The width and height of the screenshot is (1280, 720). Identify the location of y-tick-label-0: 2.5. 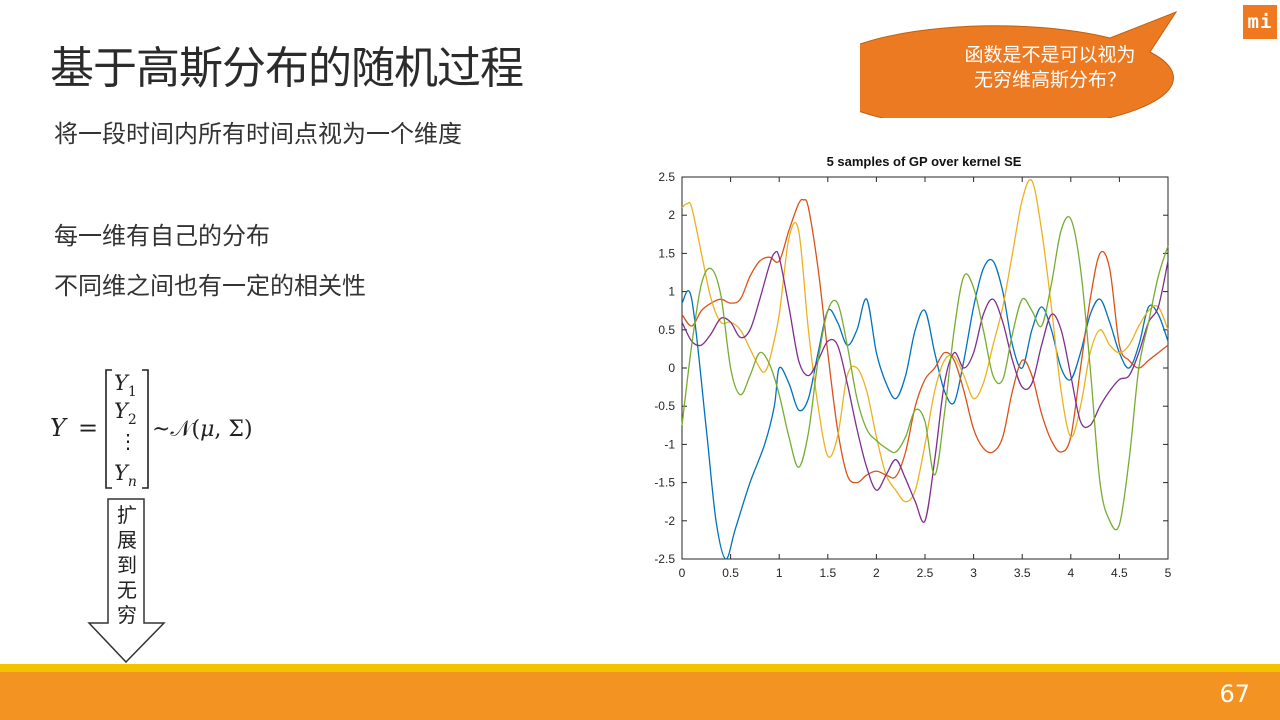
(666, 177).